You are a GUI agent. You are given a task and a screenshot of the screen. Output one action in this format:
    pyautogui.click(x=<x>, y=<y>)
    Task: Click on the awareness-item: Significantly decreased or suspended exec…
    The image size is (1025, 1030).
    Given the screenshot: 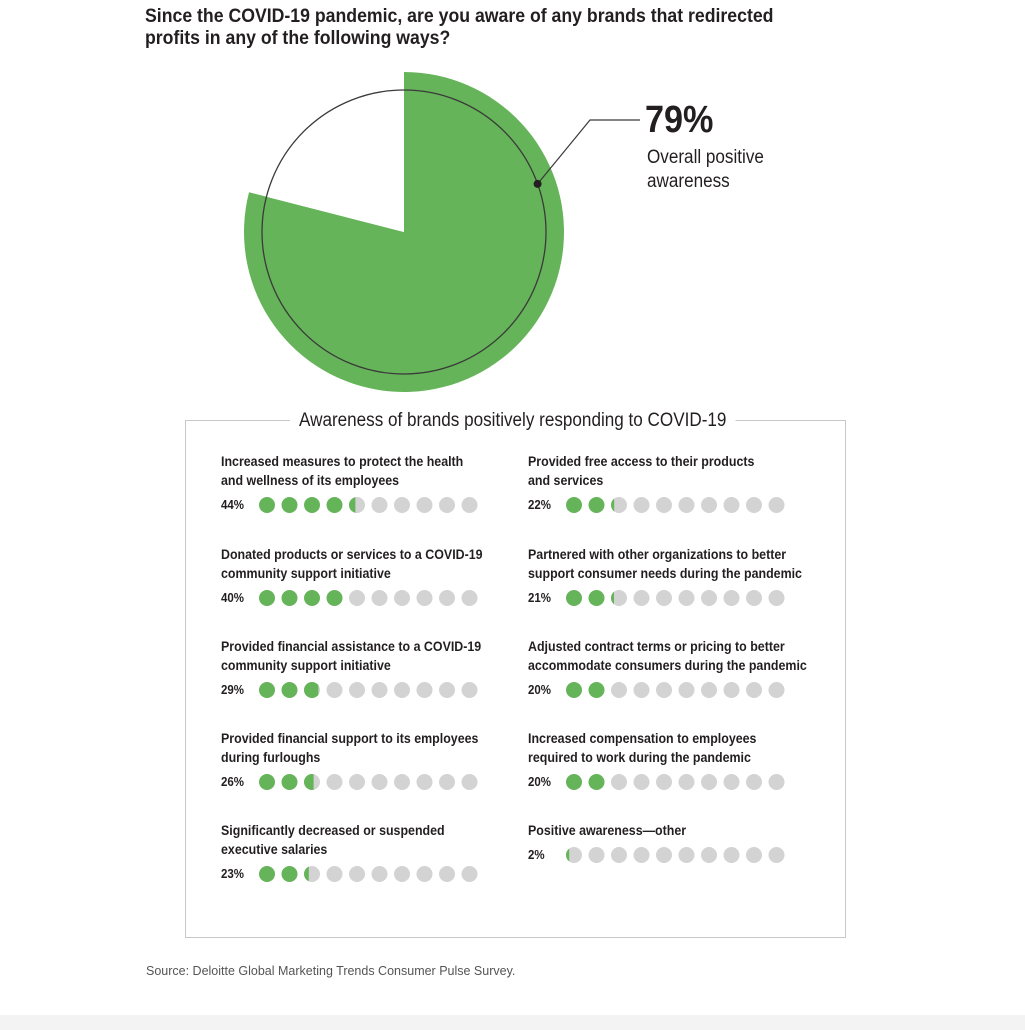 What is the action you would take?
    pyautogui.click(x=371, y=853)
    